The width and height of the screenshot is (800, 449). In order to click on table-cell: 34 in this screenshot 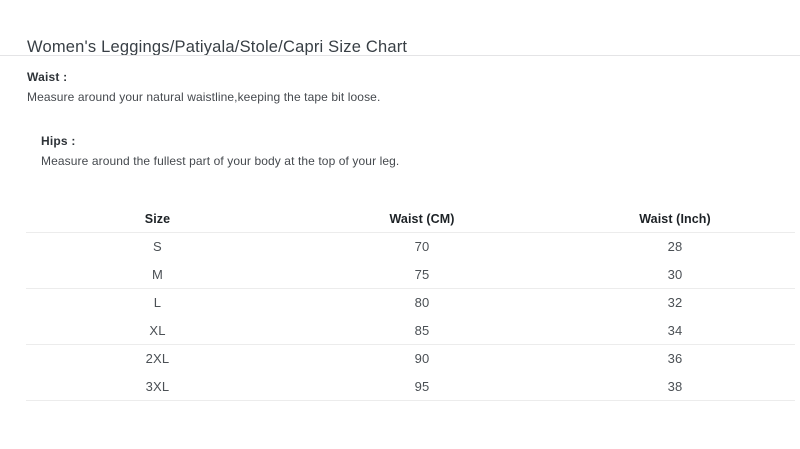, I will do `click(675, 330)`.